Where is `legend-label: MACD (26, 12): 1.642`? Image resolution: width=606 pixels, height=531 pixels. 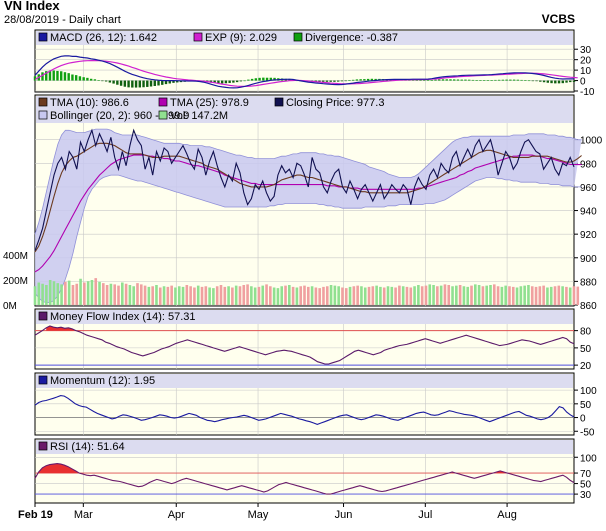
legend-label: MACD (26, 12): 1.642 is located at coordinates (103, 38).